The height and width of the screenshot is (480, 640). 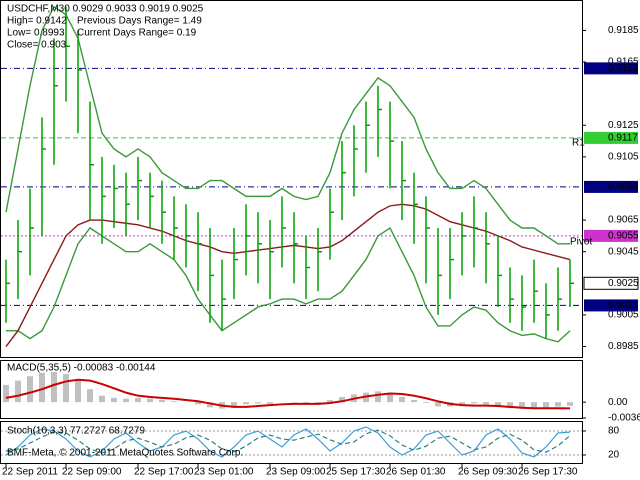 I want to click on stoch-line, so click(x=288, y=441).